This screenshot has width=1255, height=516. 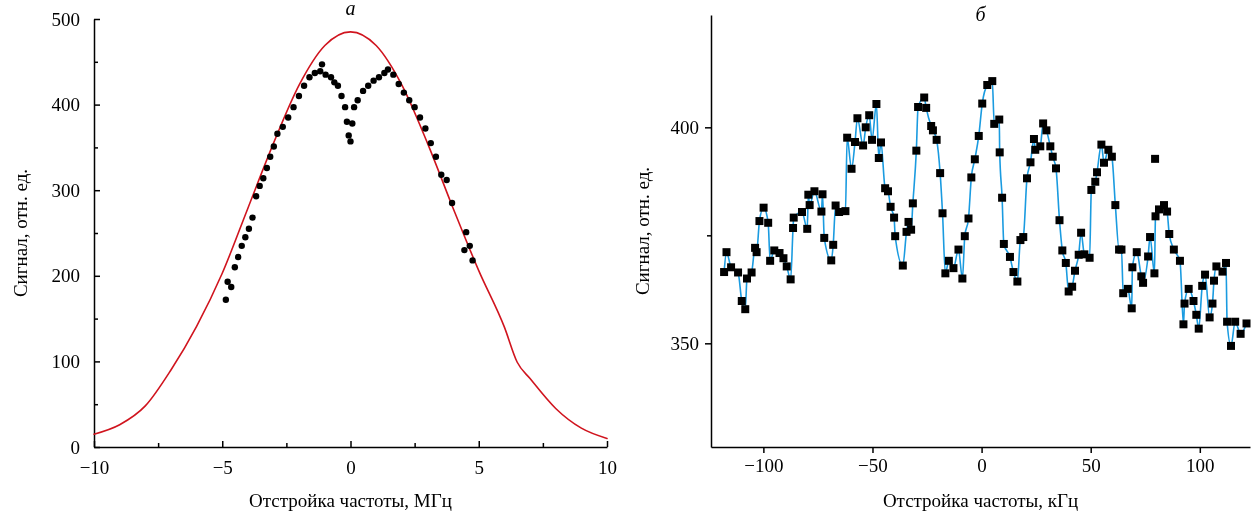 I want to click on x-tick-label: −50, so click(x=873, y=466).